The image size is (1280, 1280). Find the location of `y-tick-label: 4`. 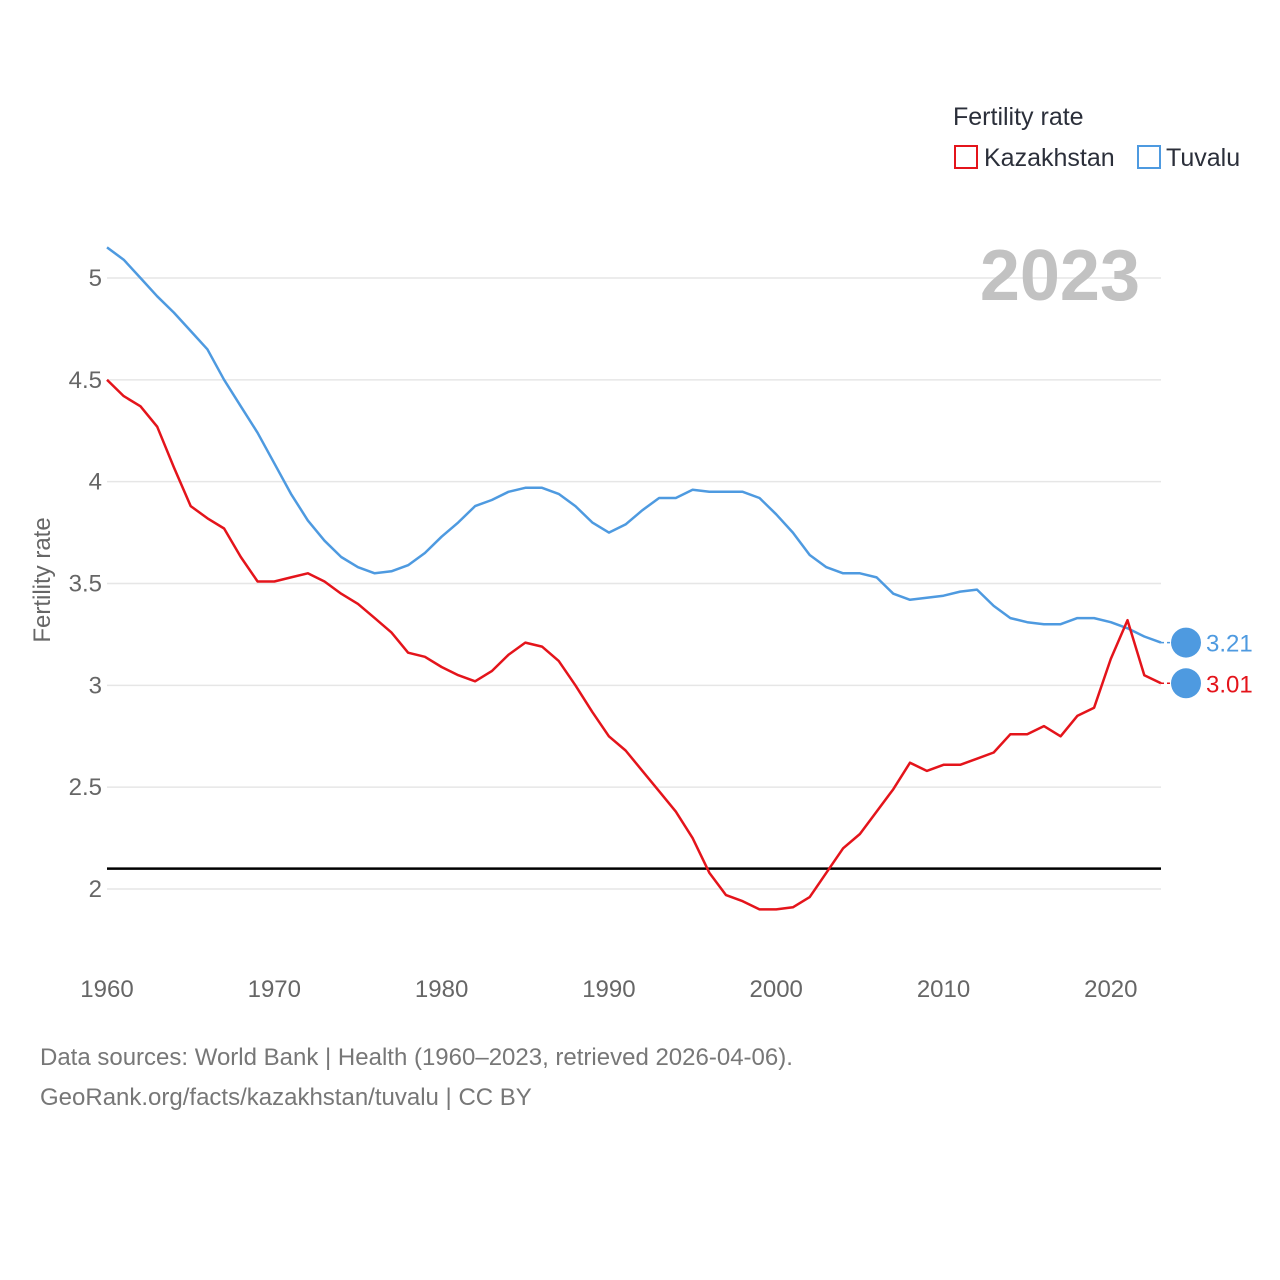

y-tick-label: 4 is located at coordinates (95, 482).